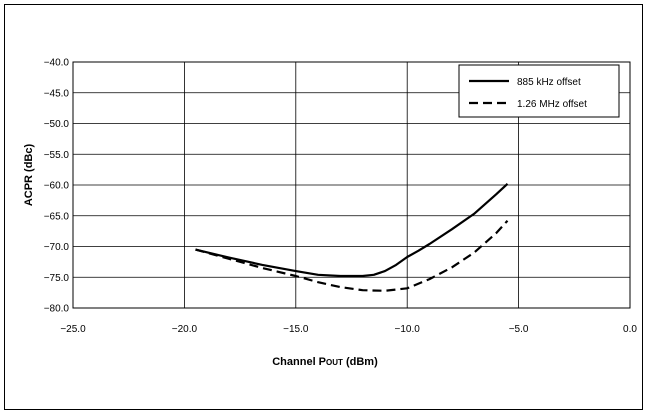  What do you see at coordinates (299, 362) in the screenshot?
I see `x-axis-title-main: Channel P` at bounding box center [299, 362].